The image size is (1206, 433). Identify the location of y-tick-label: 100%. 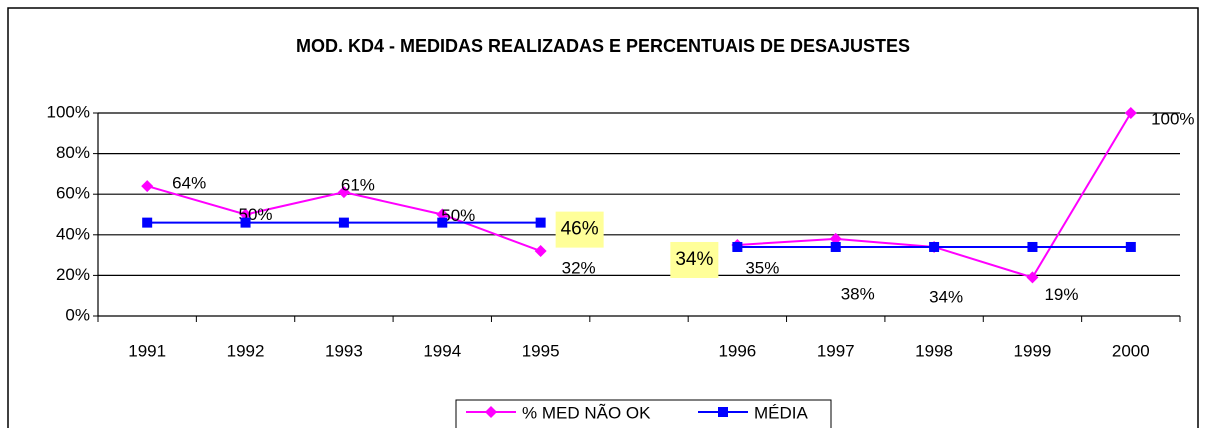
(68, 111).